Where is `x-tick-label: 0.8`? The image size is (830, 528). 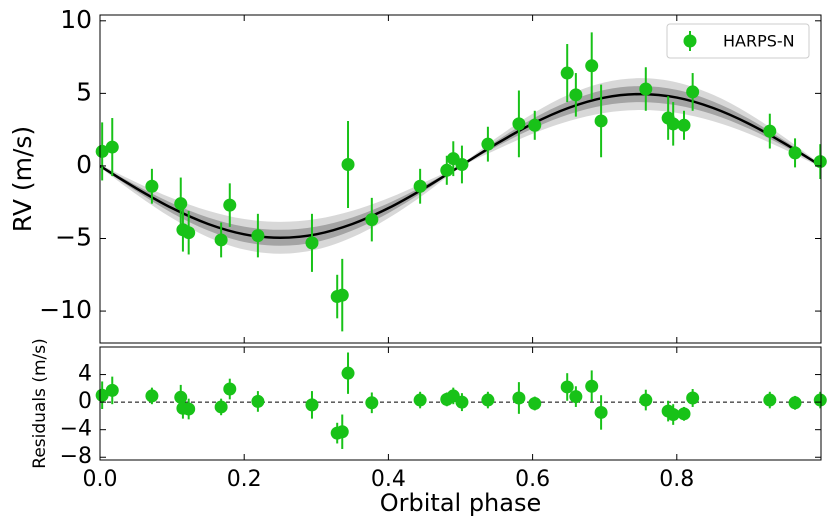 x-tick-label: 0.8 is located at coordinates (676, 479).